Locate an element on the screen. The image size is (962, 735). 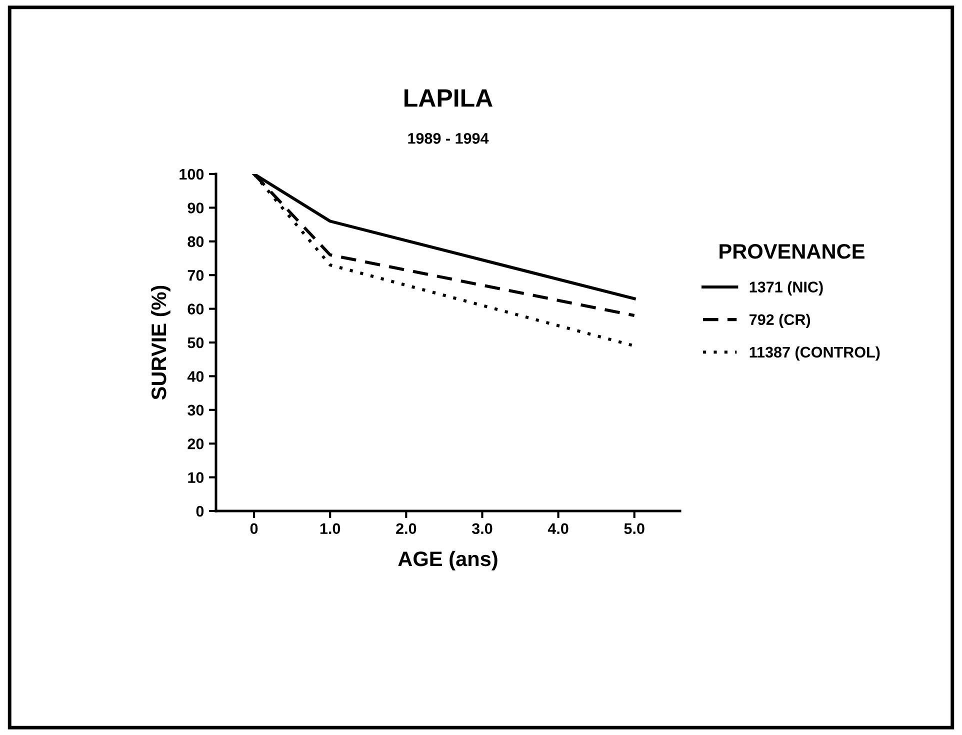
y-tick-label: 80 is located at coordinates (196, 242).